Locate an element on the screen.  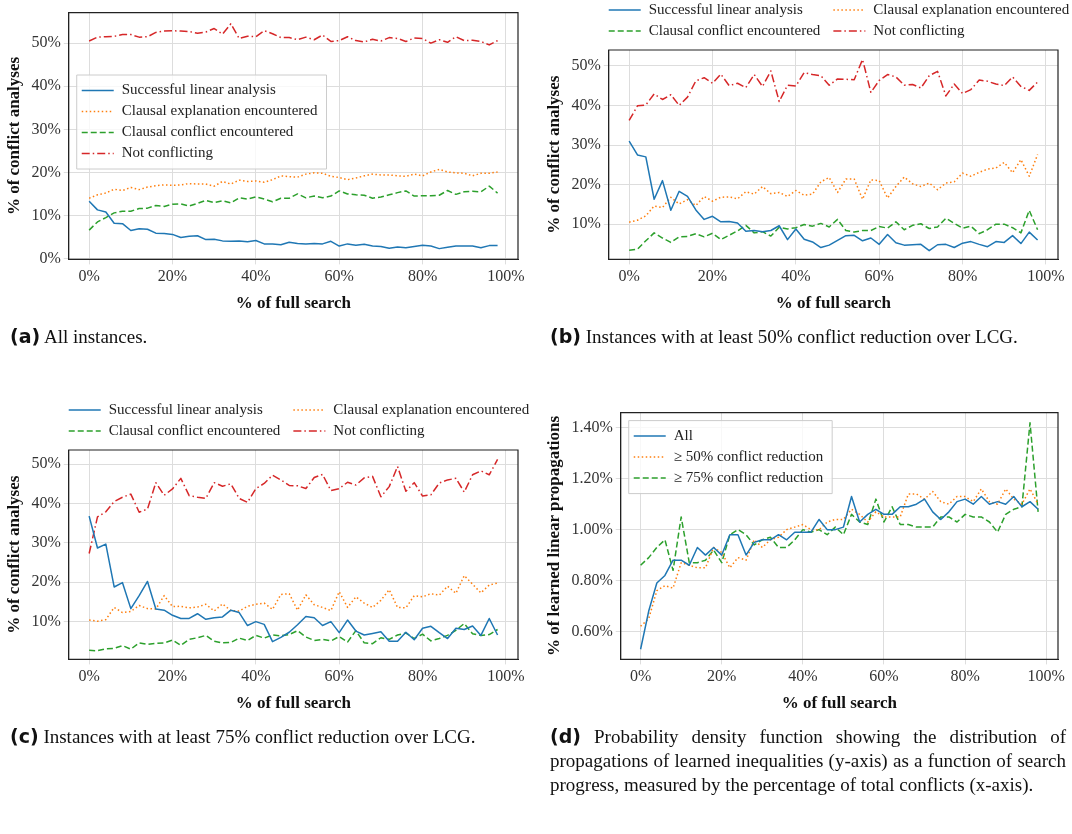
y-tick-label: 0.80% is located at coordinates (592, 579).